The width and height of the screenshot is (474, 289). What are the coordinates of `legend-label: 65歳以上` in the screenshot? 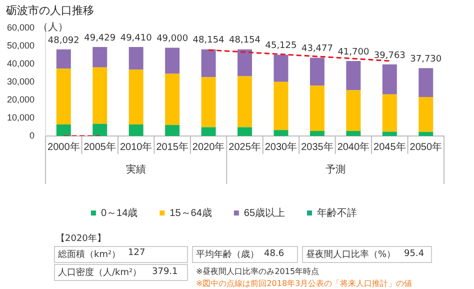 It's located at (265, 212).